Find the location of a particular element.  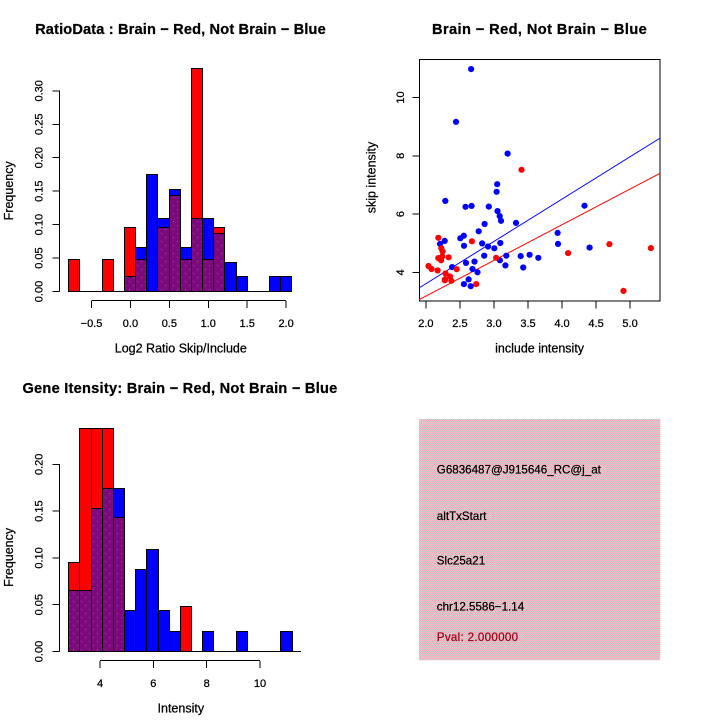

svg-text: Log2 Ratio Skip/Include is located at coordinates (181, 349).